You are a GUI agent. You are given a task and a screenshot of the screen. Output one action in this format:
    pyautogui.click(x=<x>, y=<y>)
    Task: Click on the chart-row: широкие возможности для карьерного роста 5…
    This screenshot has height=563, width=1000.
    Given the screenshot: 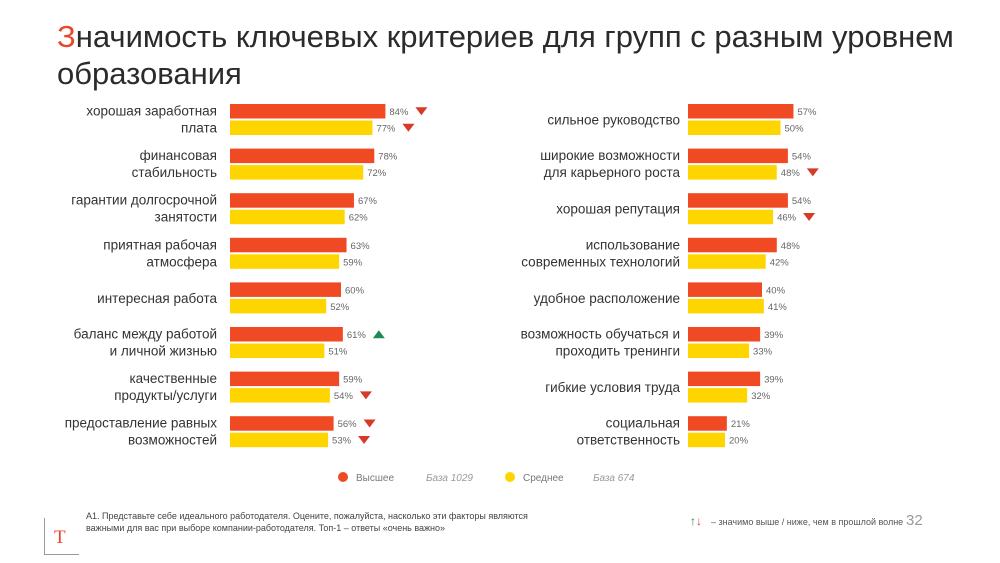 What is the action you would take?
    pyautogui.click(x=679, y=164)
    